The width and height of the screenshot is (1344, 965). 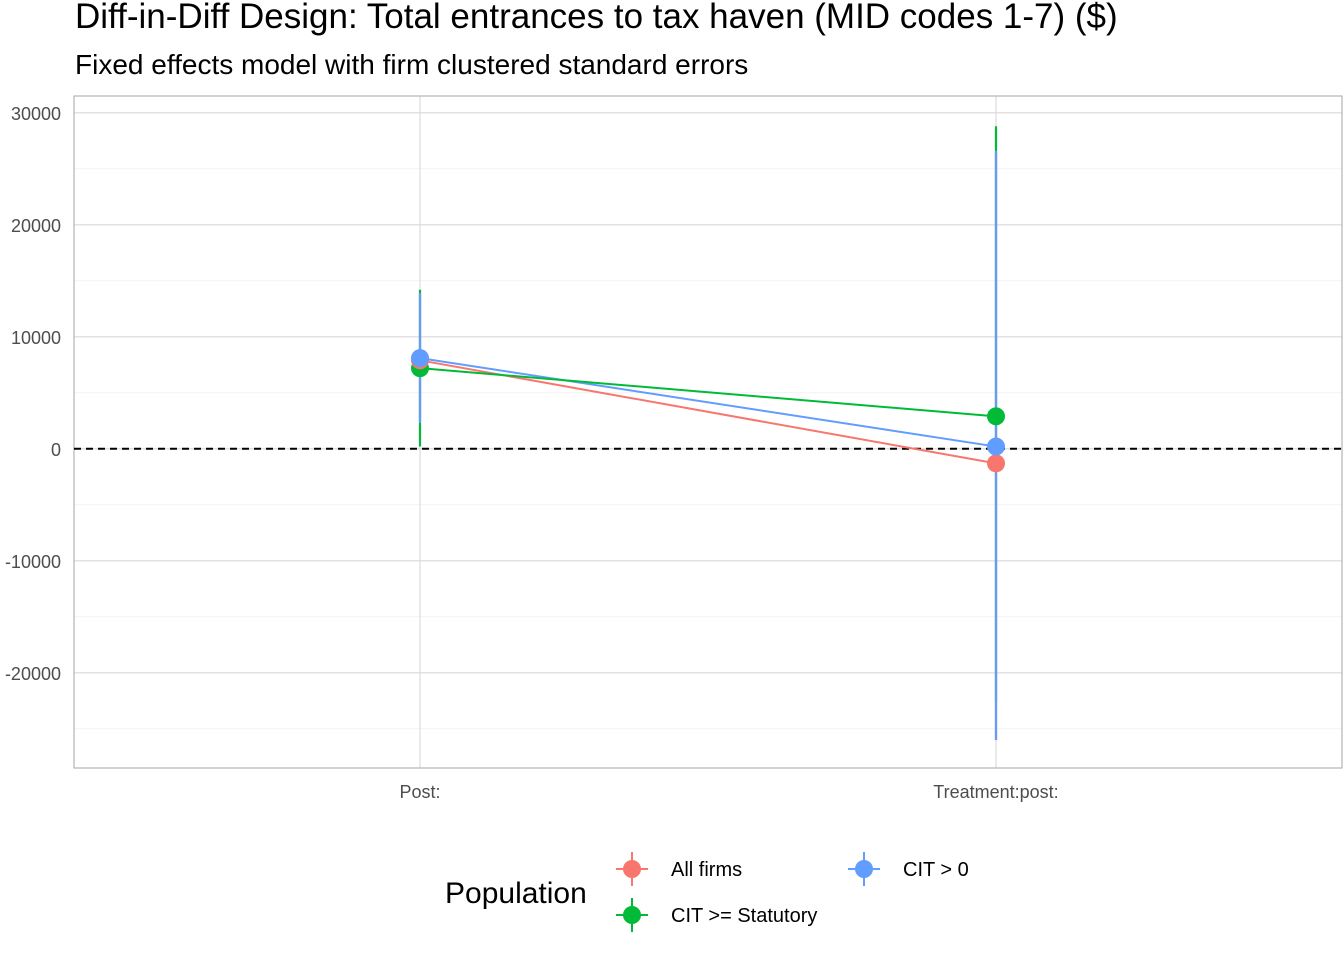 What do you see at coordinates (936, 870) in the screenshot?
I see `legend-label: CIT > 0` at bounding box center [936, 870].